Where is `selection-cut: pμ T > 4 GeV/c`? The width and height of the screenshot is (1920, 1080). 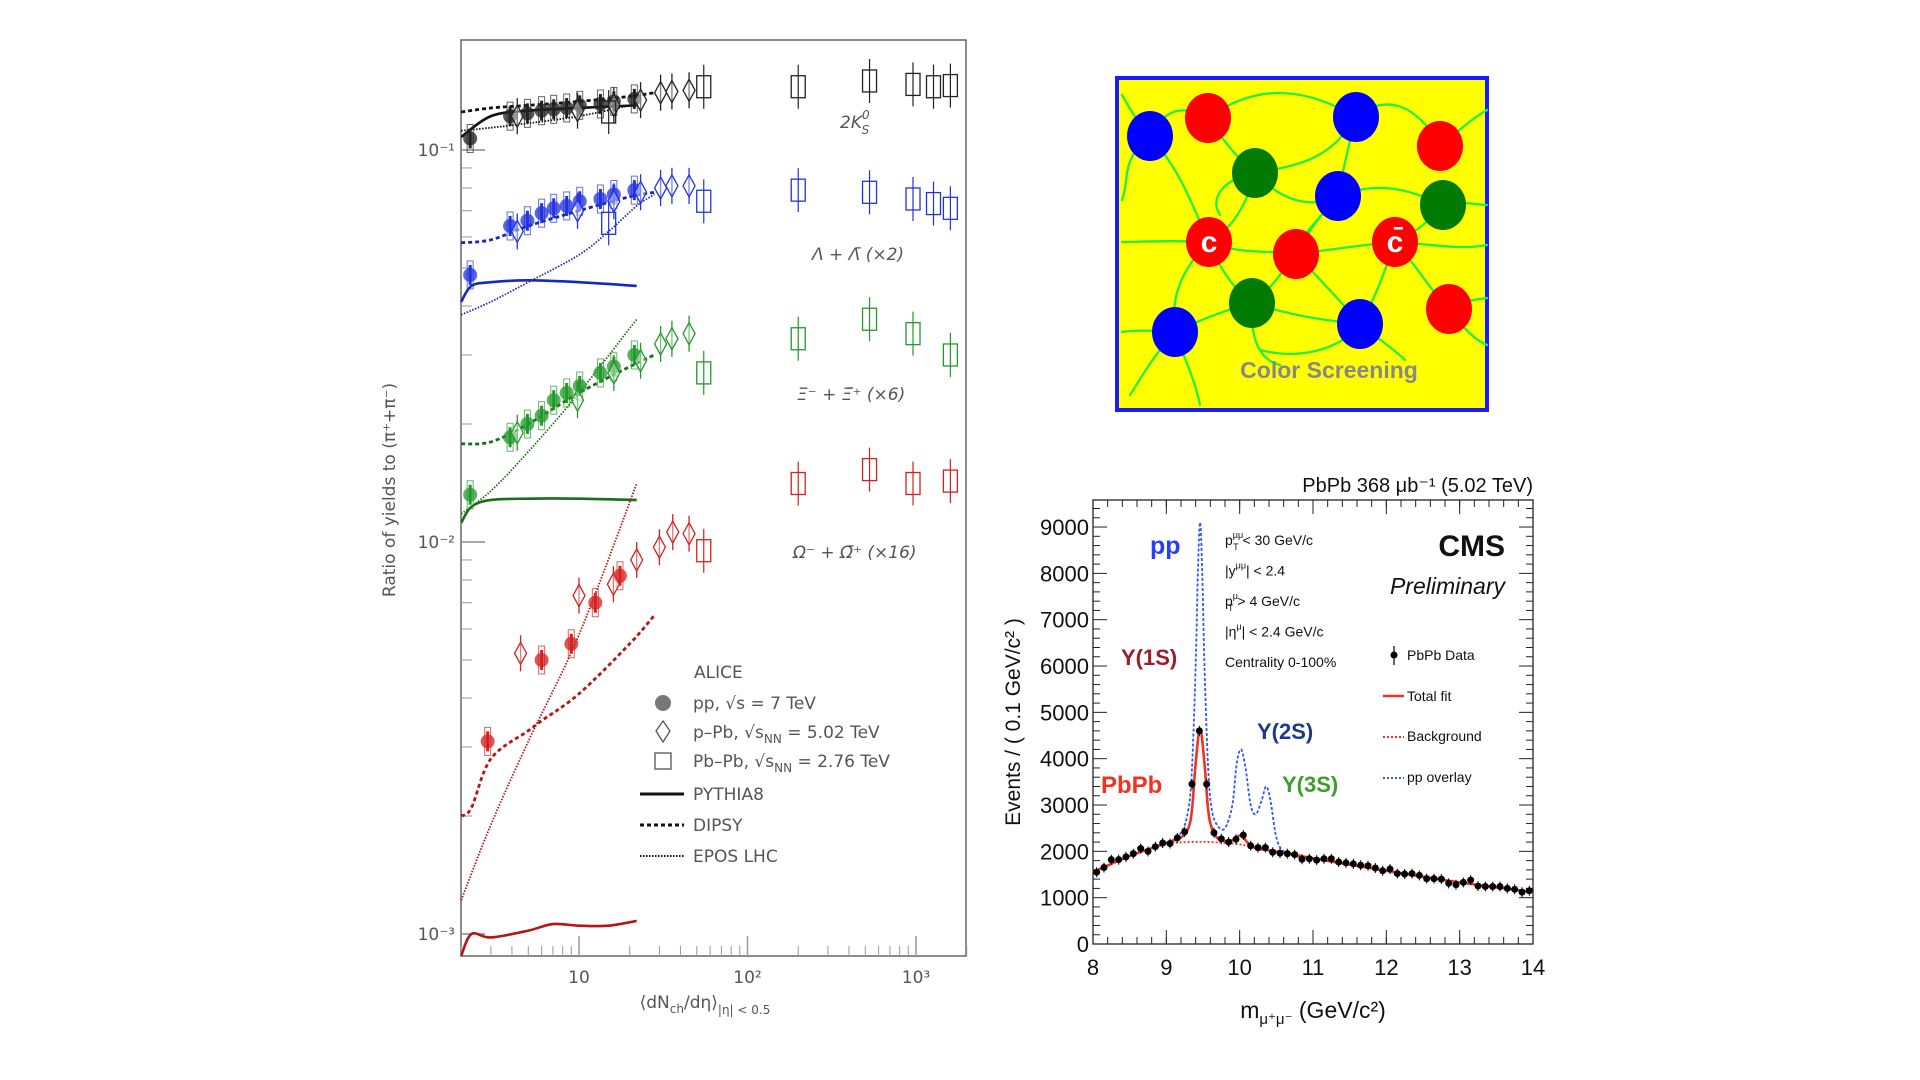 selection-cut: pμ T > 4 GeV/c is located at coordinates (1262, 602).